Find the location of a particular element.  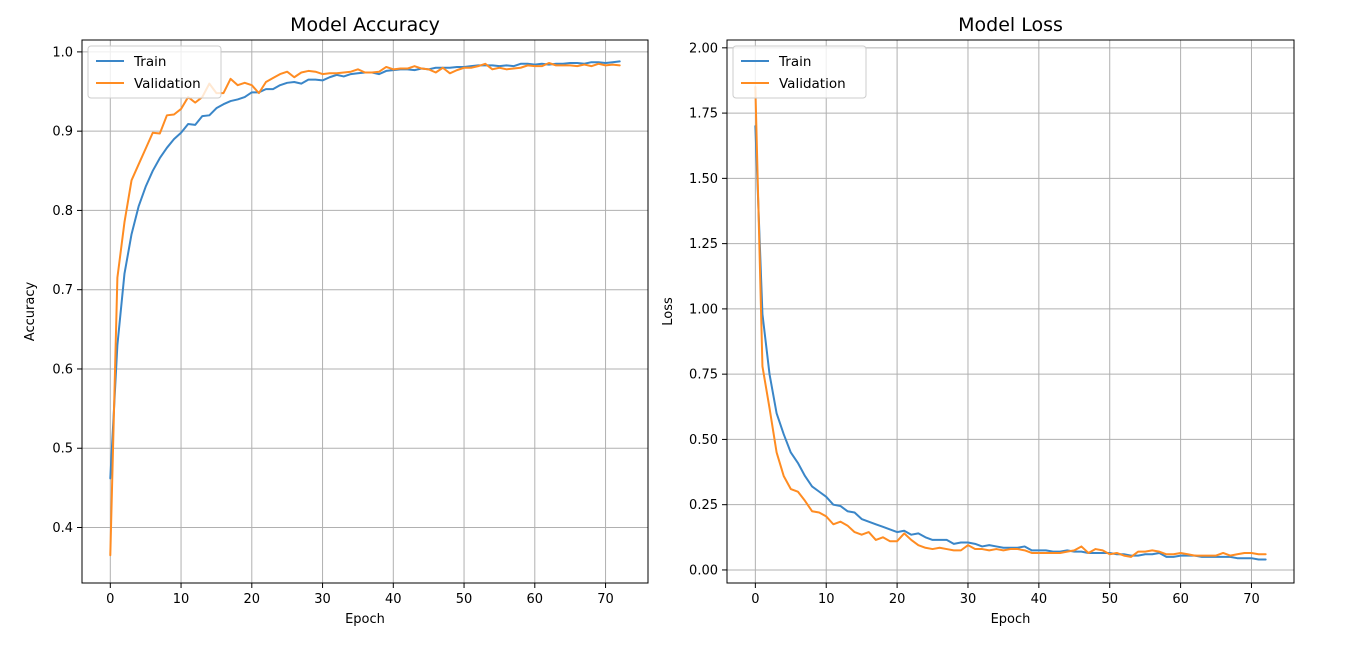

accuracy-x-tick-label: 30 is located at coordinates (322, 599).